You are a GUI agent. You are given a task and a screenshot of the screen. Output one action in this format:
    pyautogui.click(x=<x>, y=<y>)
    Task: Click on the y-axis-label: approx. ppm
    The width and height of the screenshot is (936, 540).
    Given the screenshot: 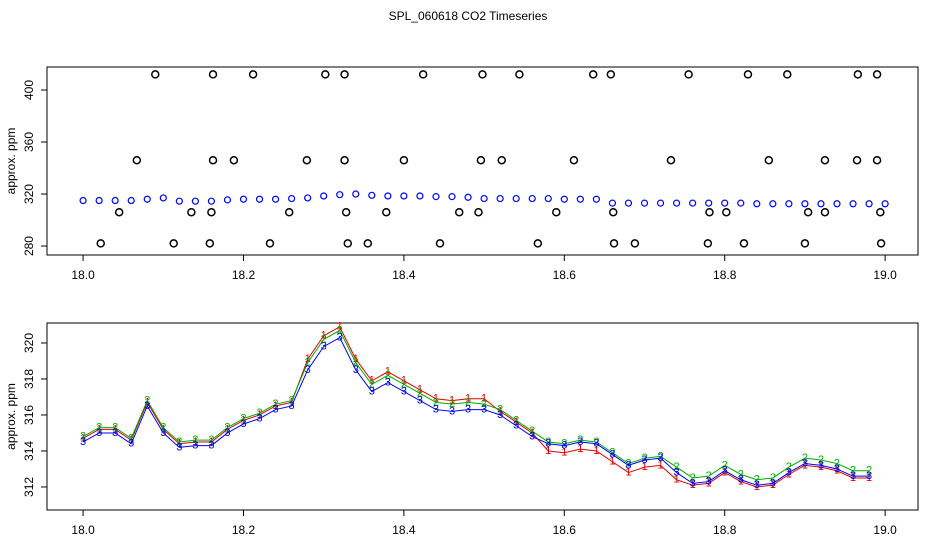 What is the action you would take?
    pyautogui.click(x=11, y=161)
    